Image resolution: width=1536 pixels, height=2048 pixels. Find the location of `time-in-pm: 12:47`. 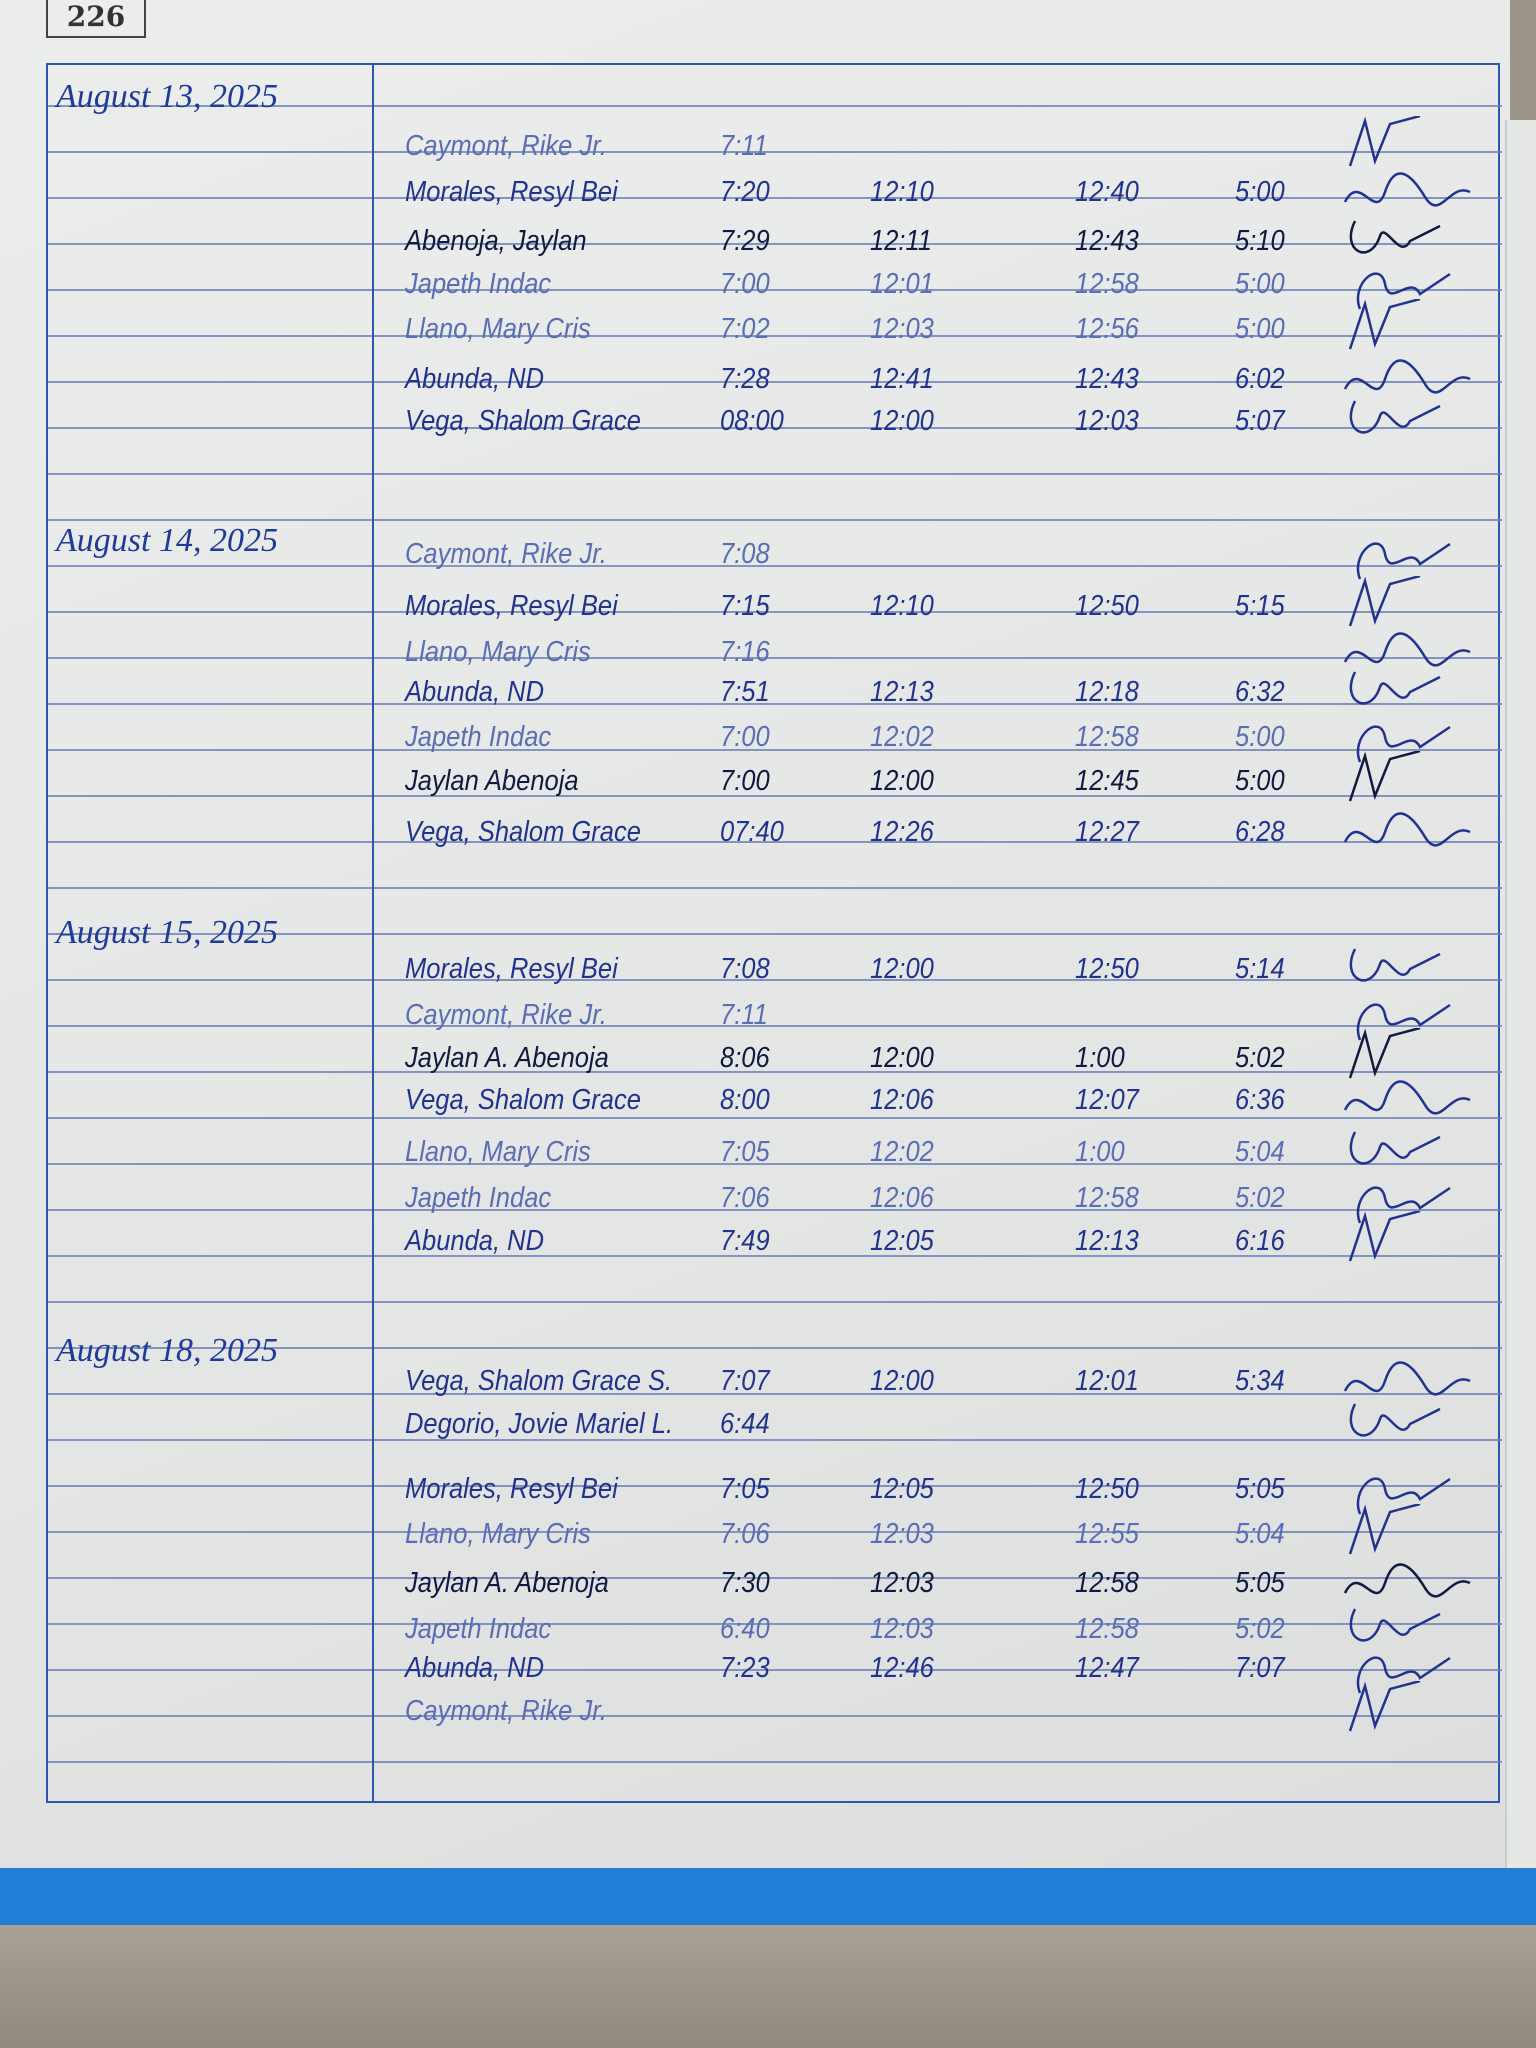

time-in-pm: 12:47 is located at coordinates (1107, 1668).